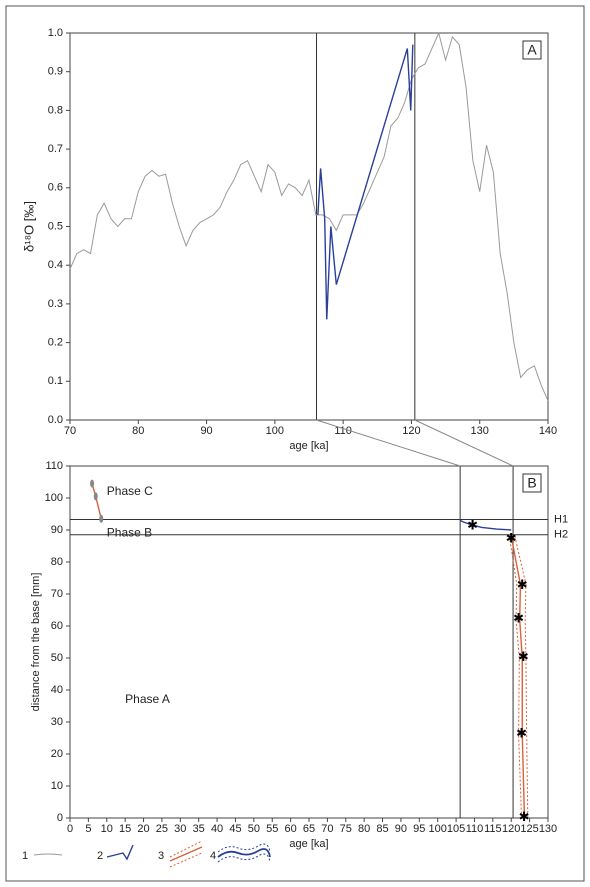 The image size is (590, 887). Describe the element at coordinates (199, 829) in the screenshot. I see `x-tick-label: 35` at that location.